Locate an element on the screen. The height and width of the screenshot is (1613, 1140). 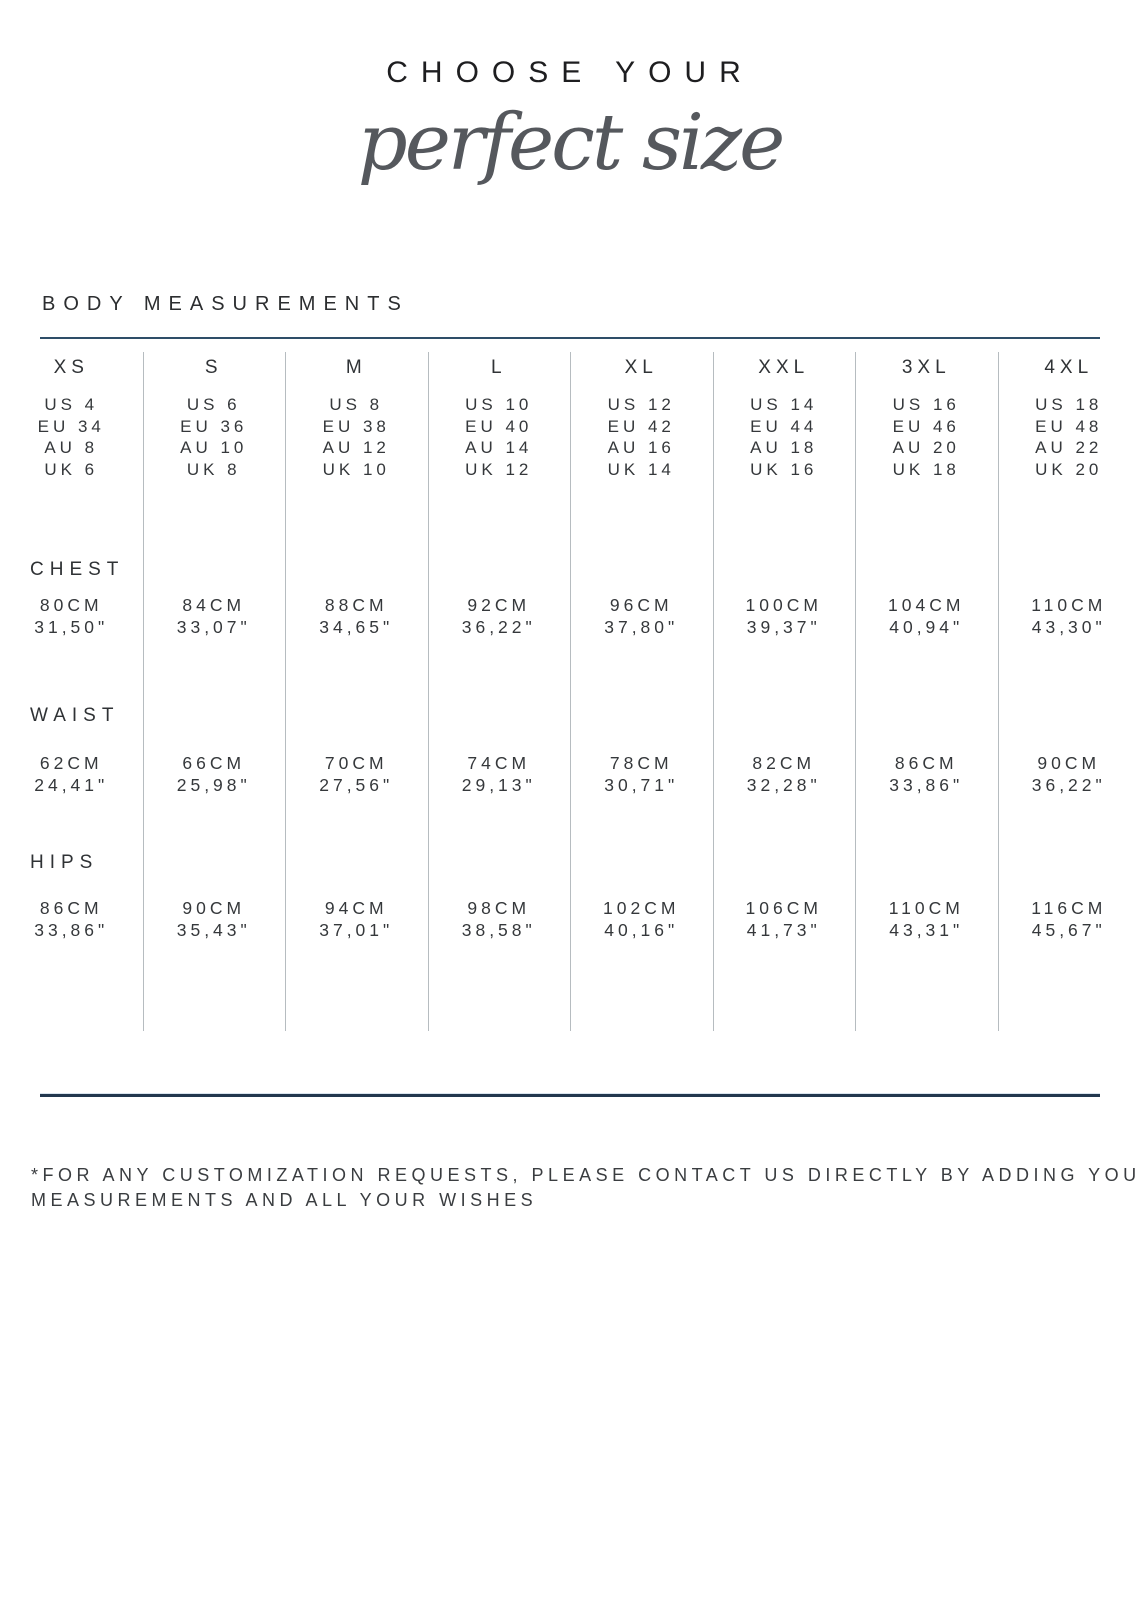
hips-value: 106CM 41,73" is located at coordinates (784, 919).